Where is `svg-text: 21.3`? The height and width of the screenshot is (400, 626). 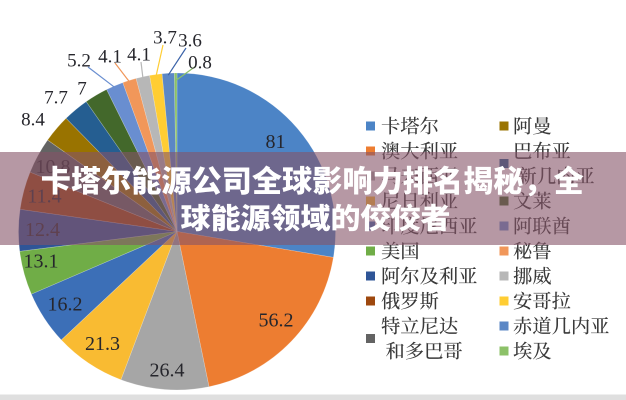 svg-text: 21.3 is located at coordinates (102, 344).